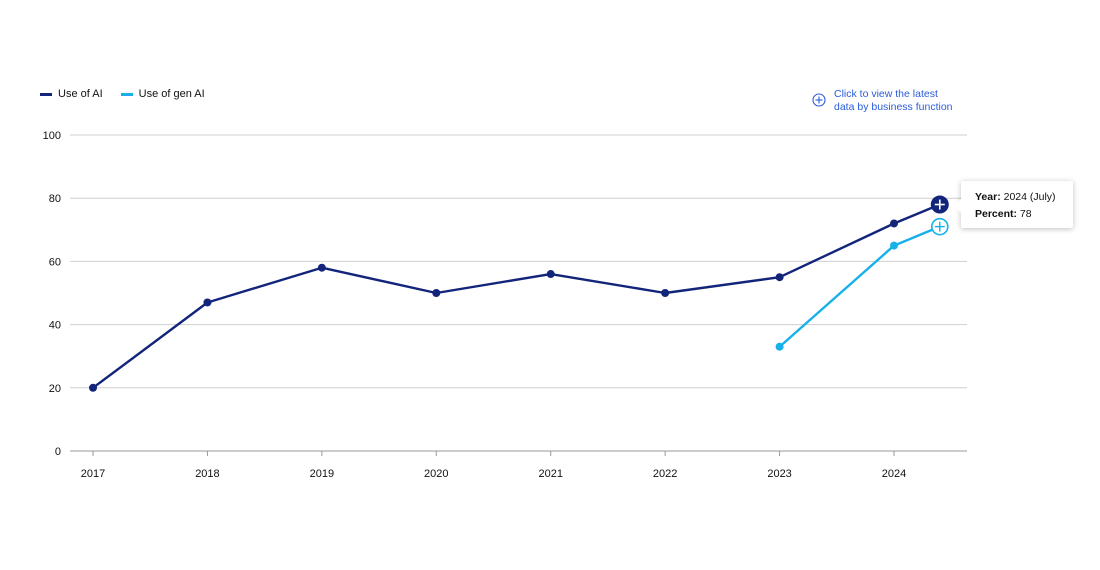  Describe the element at coordinates (93, 474) in the screenshot. I see `x-tick-label: 2017` at that location.